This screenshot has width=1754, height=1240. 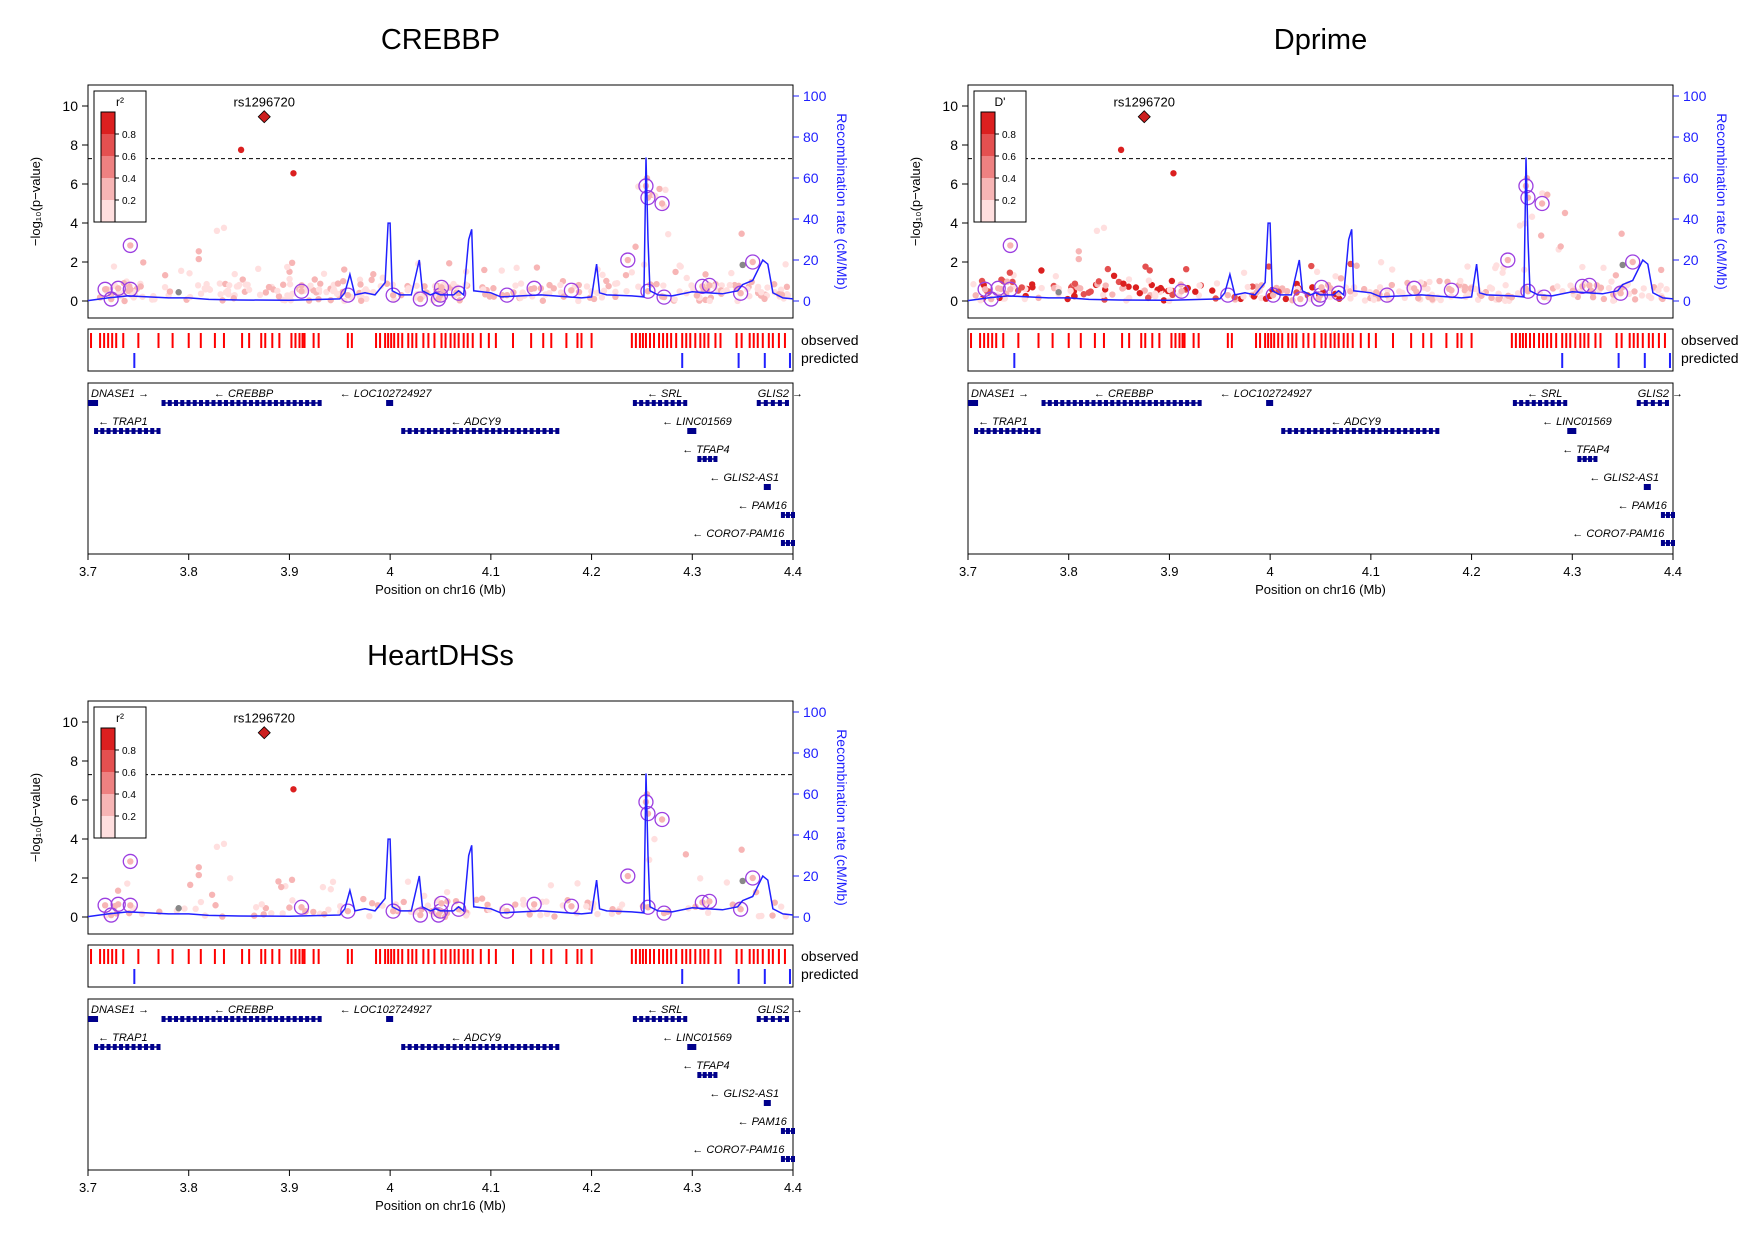 I want to click on y-tick-label: 8, so click(x=74, y=145).